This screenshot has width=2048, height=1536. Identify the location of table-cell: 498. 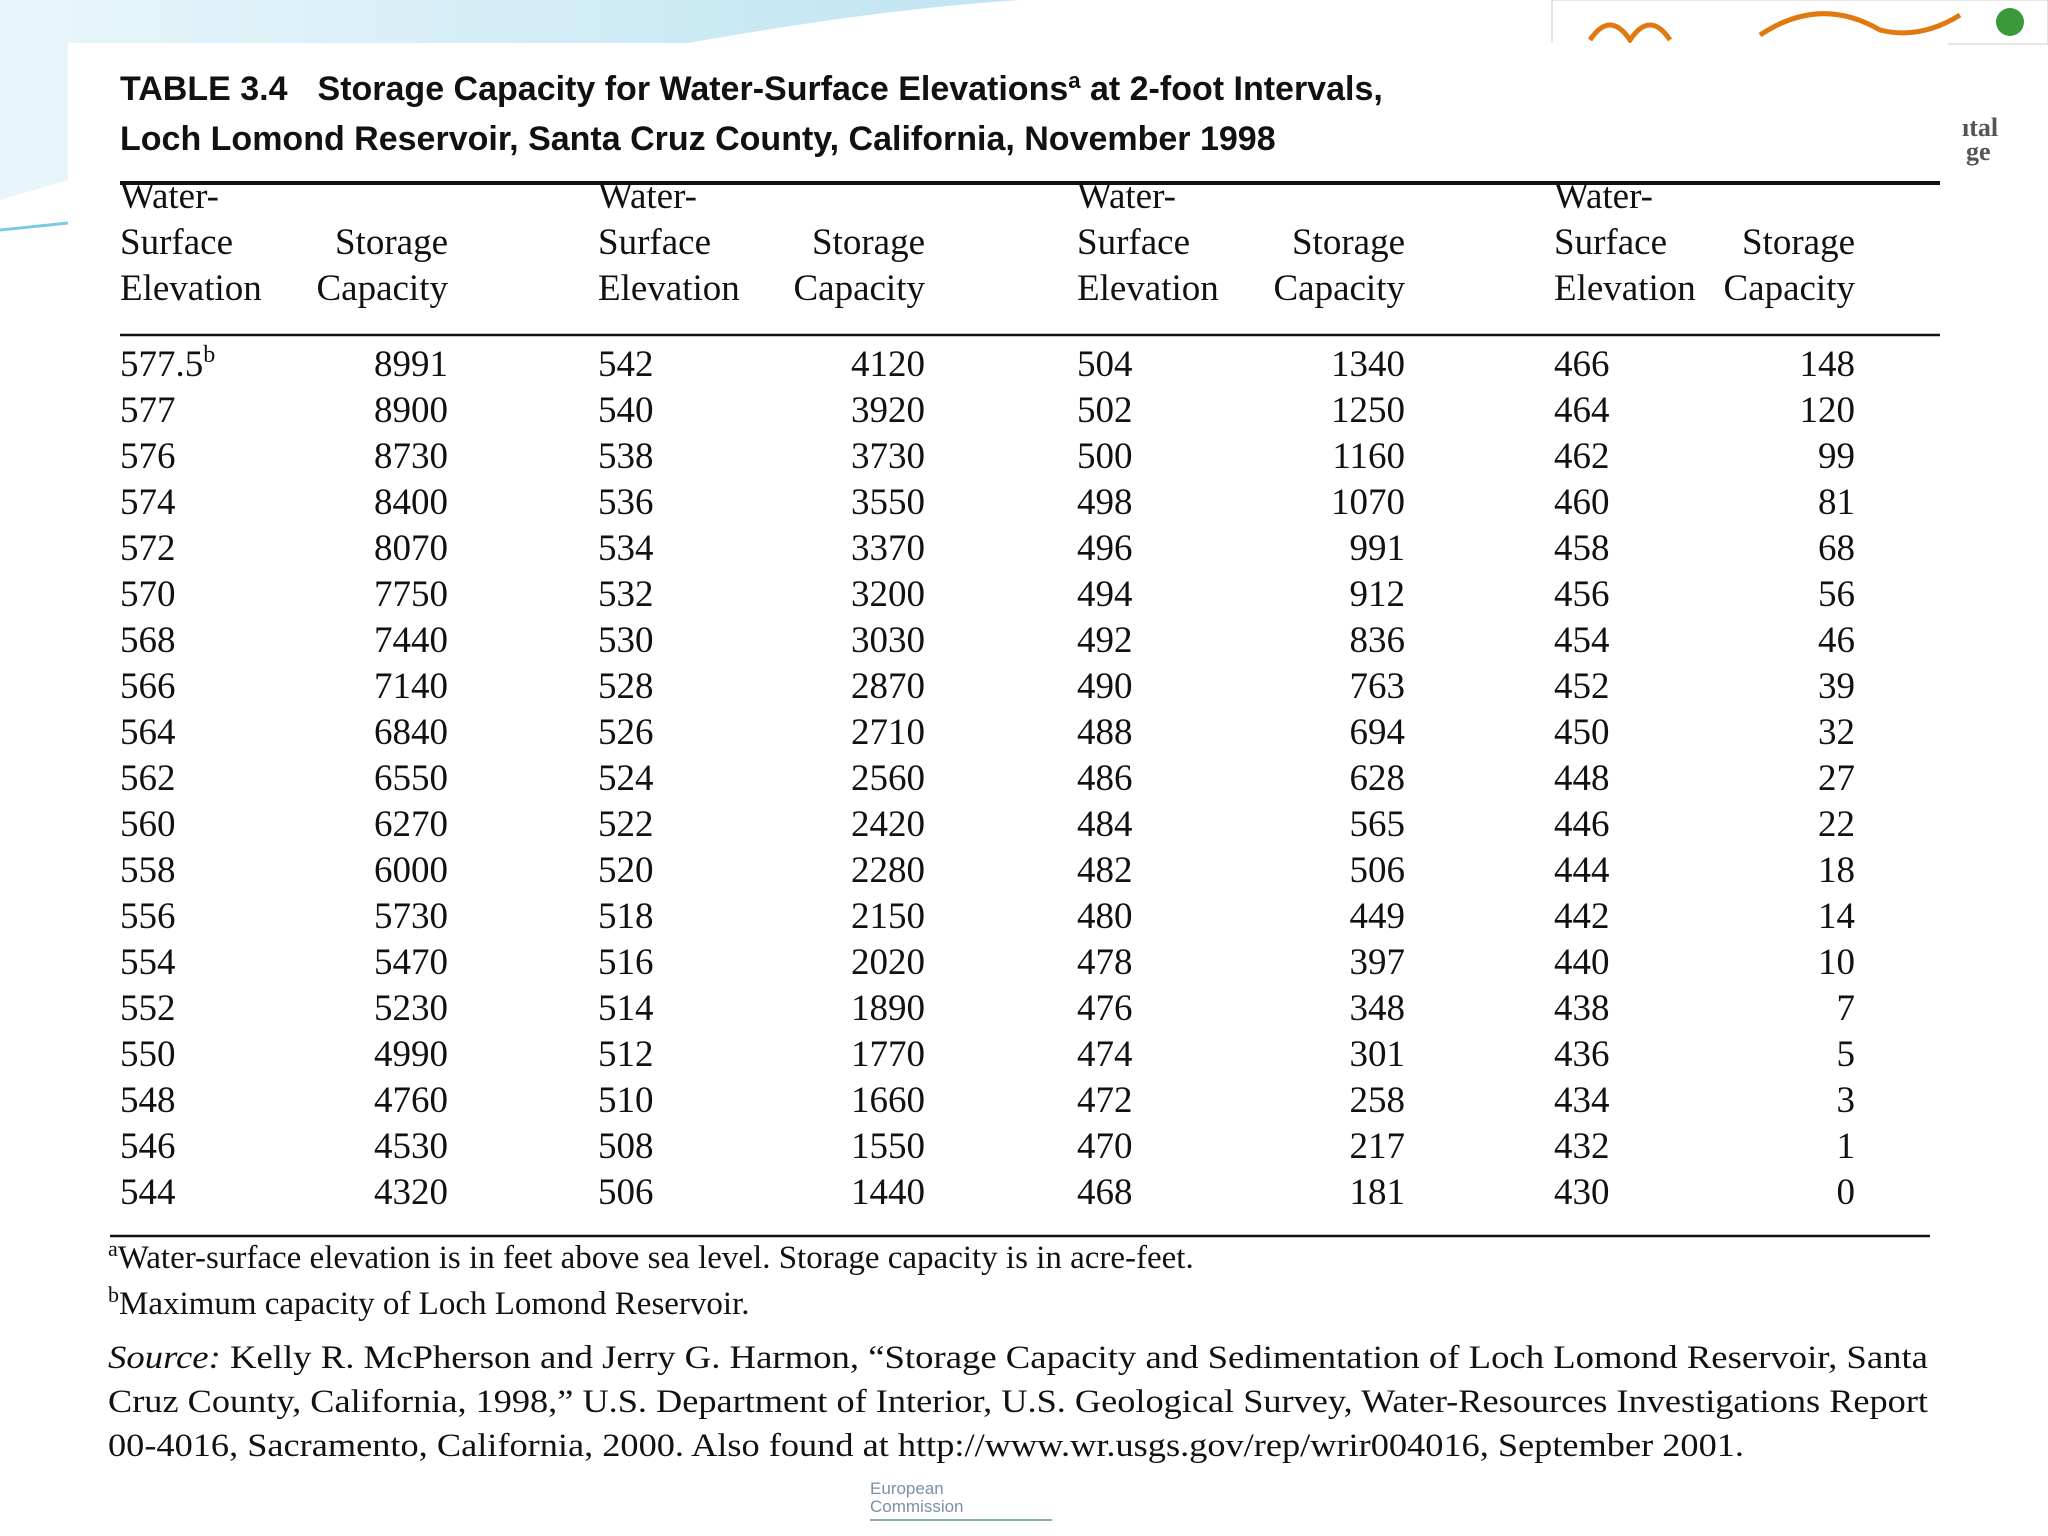
(1105, 502).